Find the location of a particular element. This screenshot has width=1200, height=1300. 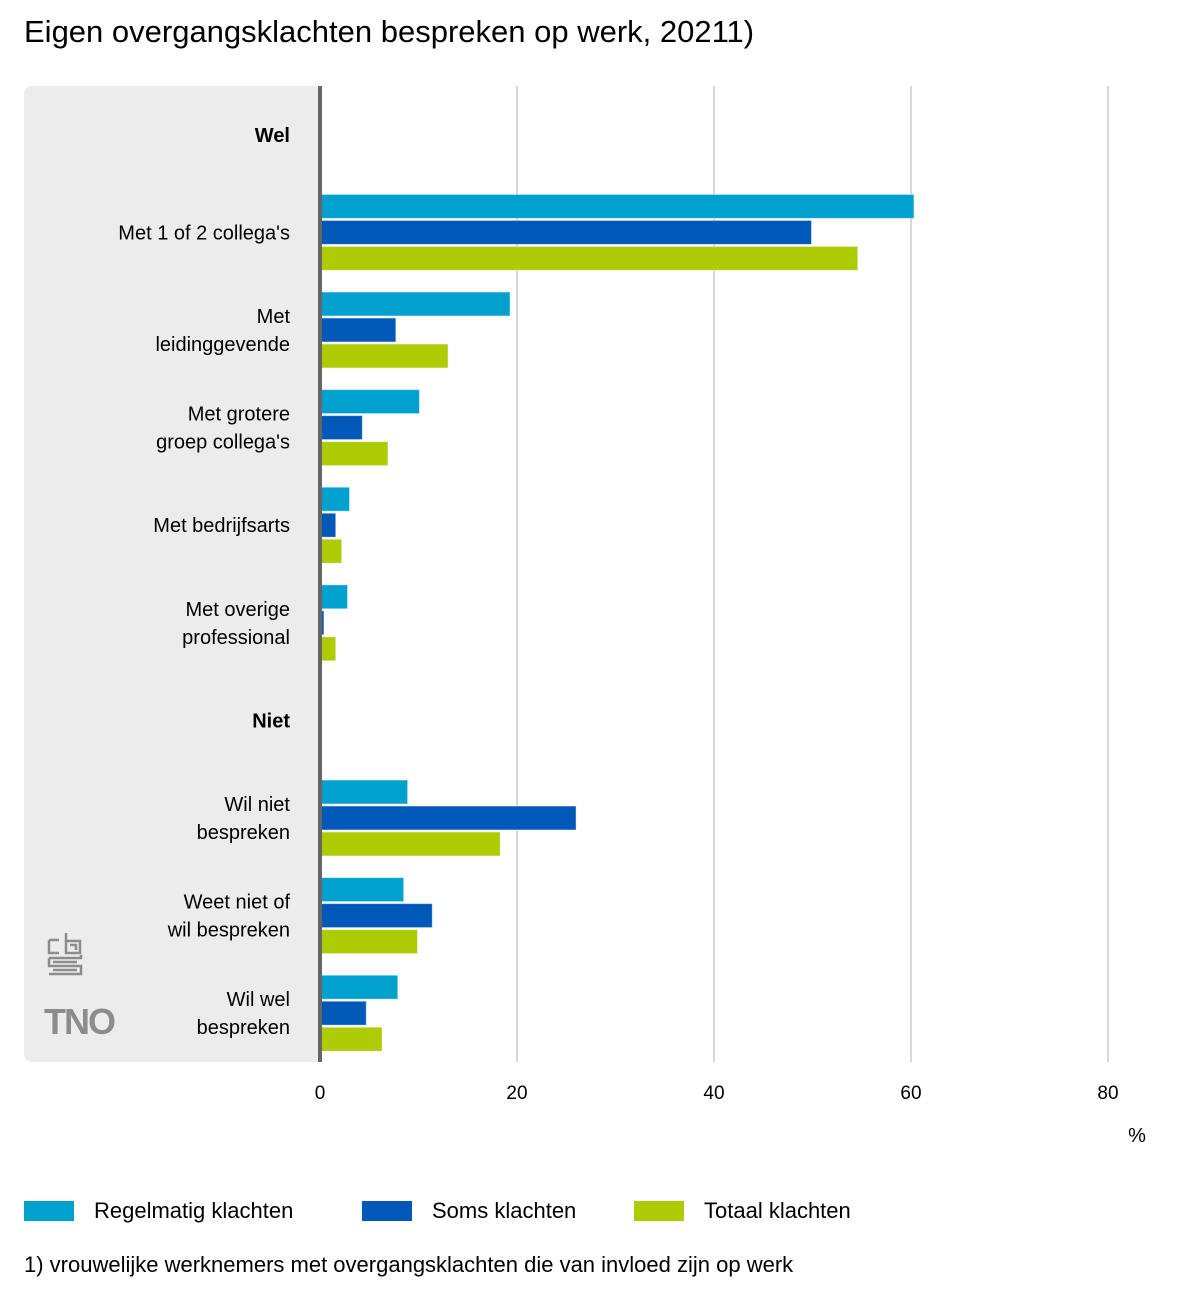

category-label: Met grotere is located at coordinates (239, 415).